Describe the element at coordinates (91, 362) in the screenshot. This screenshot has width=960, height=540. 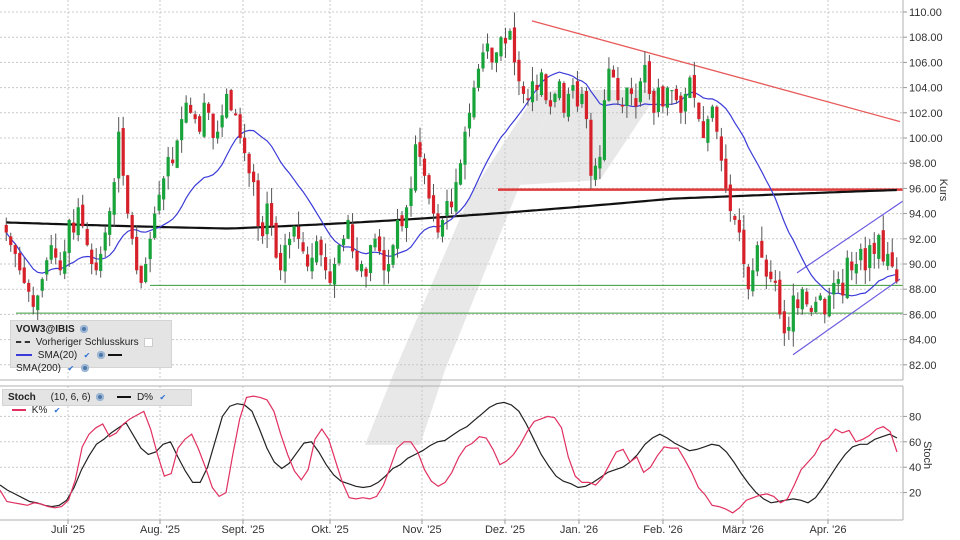
I see `legend-sma-row: SMA(20) ✔ SMA(200) ✔` at that location.